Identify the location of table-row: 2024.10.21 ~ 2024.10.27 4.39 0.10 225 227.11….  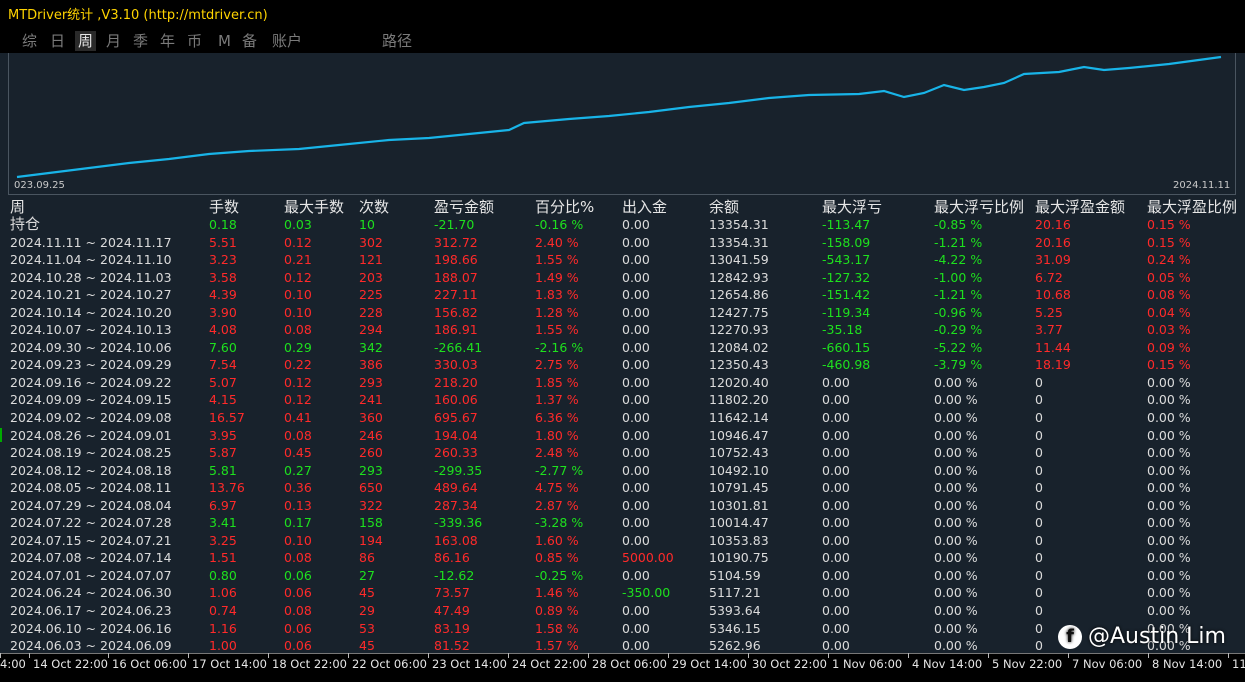
(622, 295).